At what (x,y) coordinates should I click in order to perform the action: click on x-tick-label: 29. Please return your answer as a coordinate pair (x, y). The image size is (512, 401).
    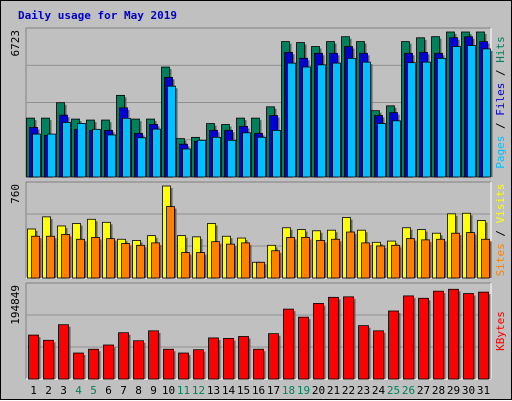
    Looking at the image, I should click on (453, 390).